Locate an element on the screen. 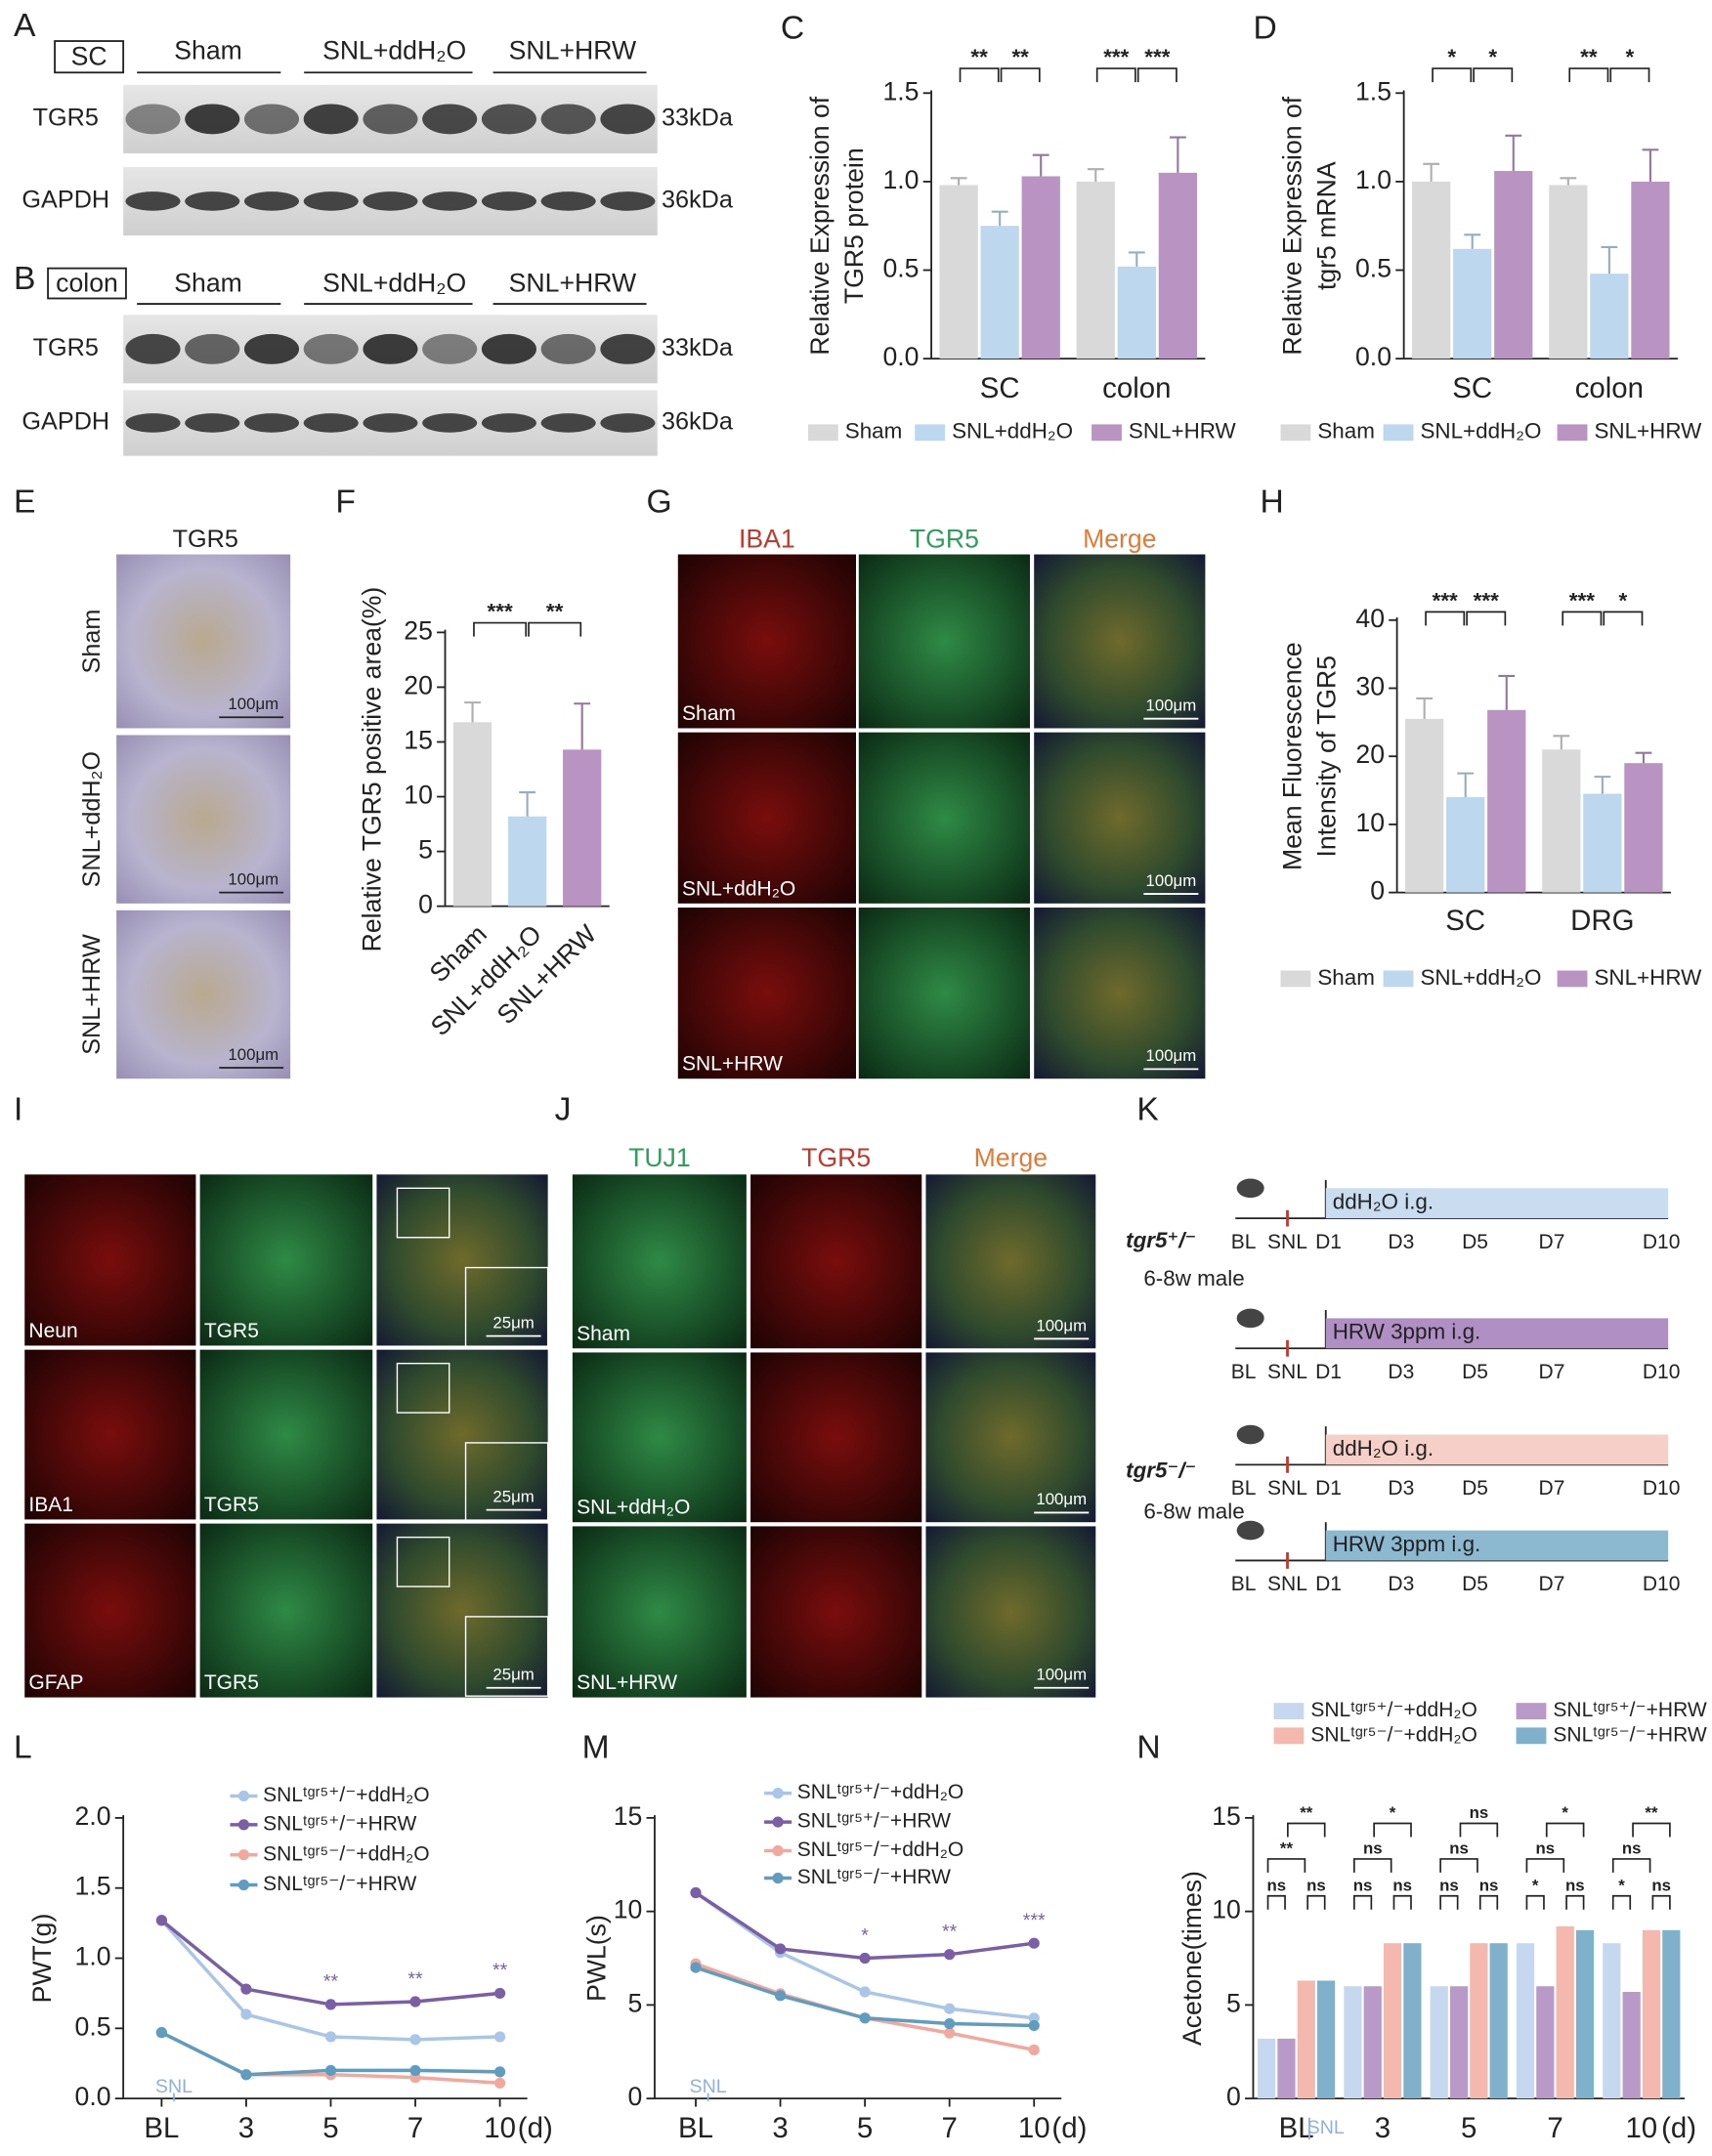  x-tick-label: BL is located at coordinates (1296, 2128).